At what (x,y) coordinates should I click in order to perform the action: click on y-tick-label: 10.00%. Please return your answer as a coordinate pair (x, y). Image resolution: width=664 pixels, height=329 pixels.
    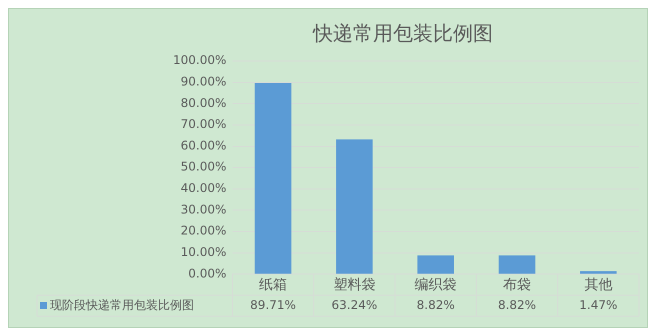
    Looking at the image, I should click on (203, 252).